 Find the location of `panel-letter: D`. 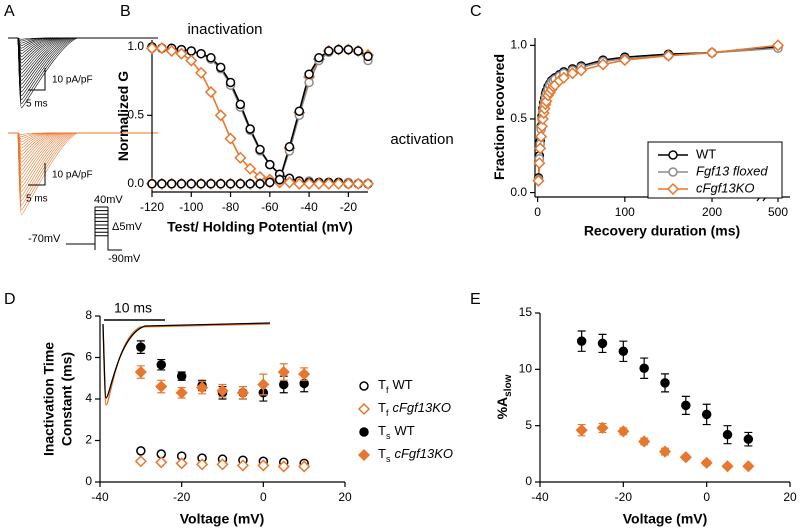

panel-letter: D is located at coordinates (10, 299).